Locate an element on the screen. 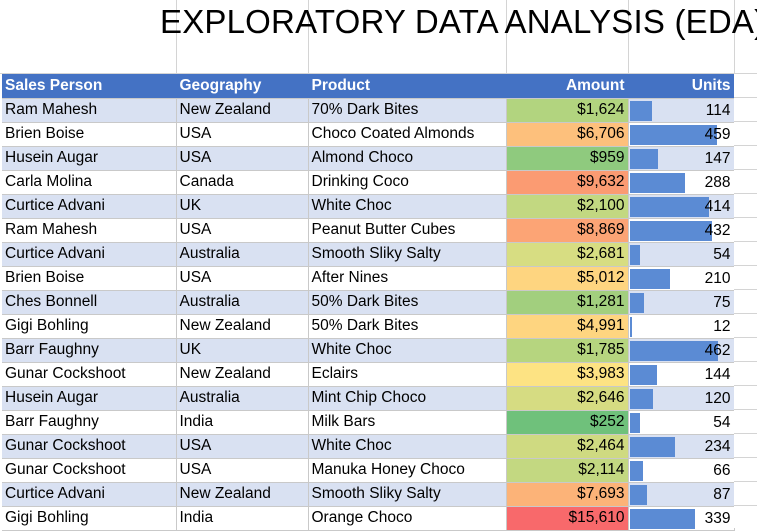 This screenshot has width=757, height=531. cell-amount: $7,693 is located at coordinates (567, 494).